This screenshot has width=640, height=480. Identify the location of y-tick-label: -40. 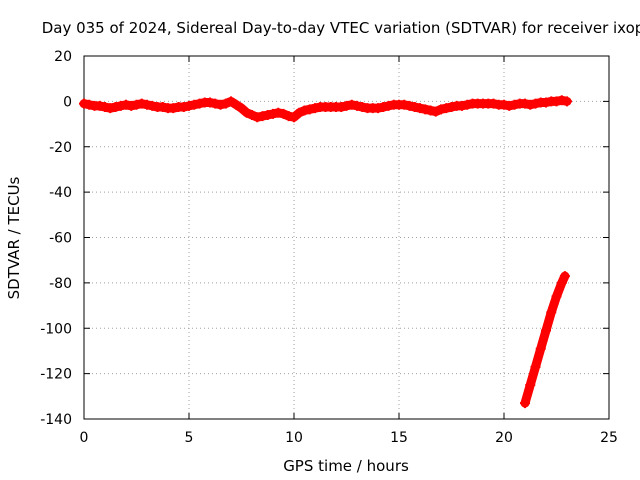
(60, 193).